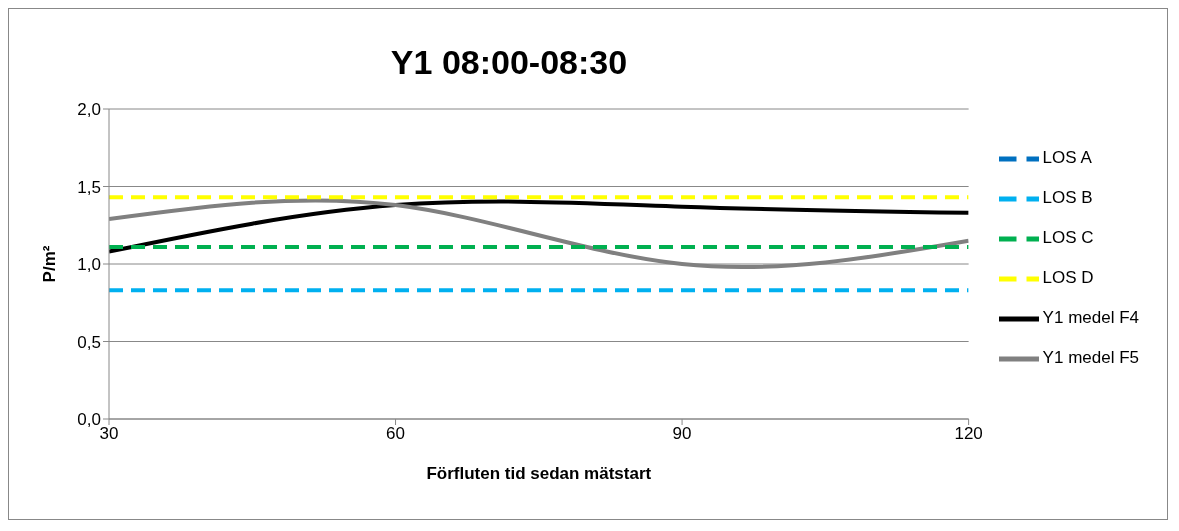 Image resolution: width=1179 pixels, height=531 pixels. What do you see at coordinates (509, 62) in the screenshot?
I see `chart-title: Y1 08:00-08:30` at bounding box center [509, 62].